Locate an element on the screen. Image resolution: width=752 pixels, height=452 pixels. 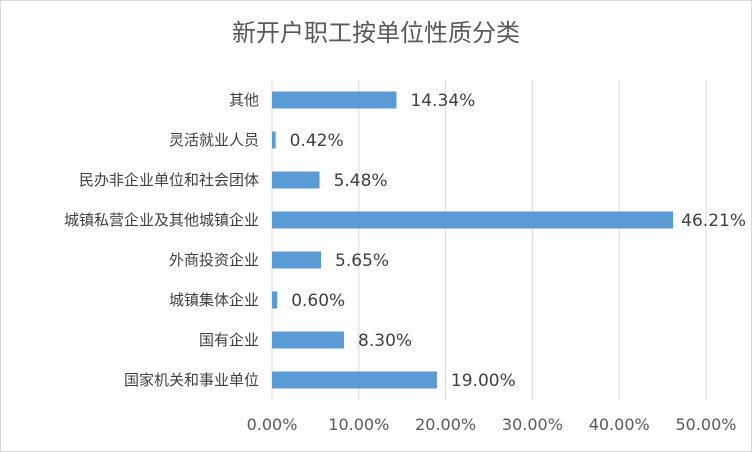
chart-title: 新开户职工按单位性质分类 is located at coordinates (376, 33).